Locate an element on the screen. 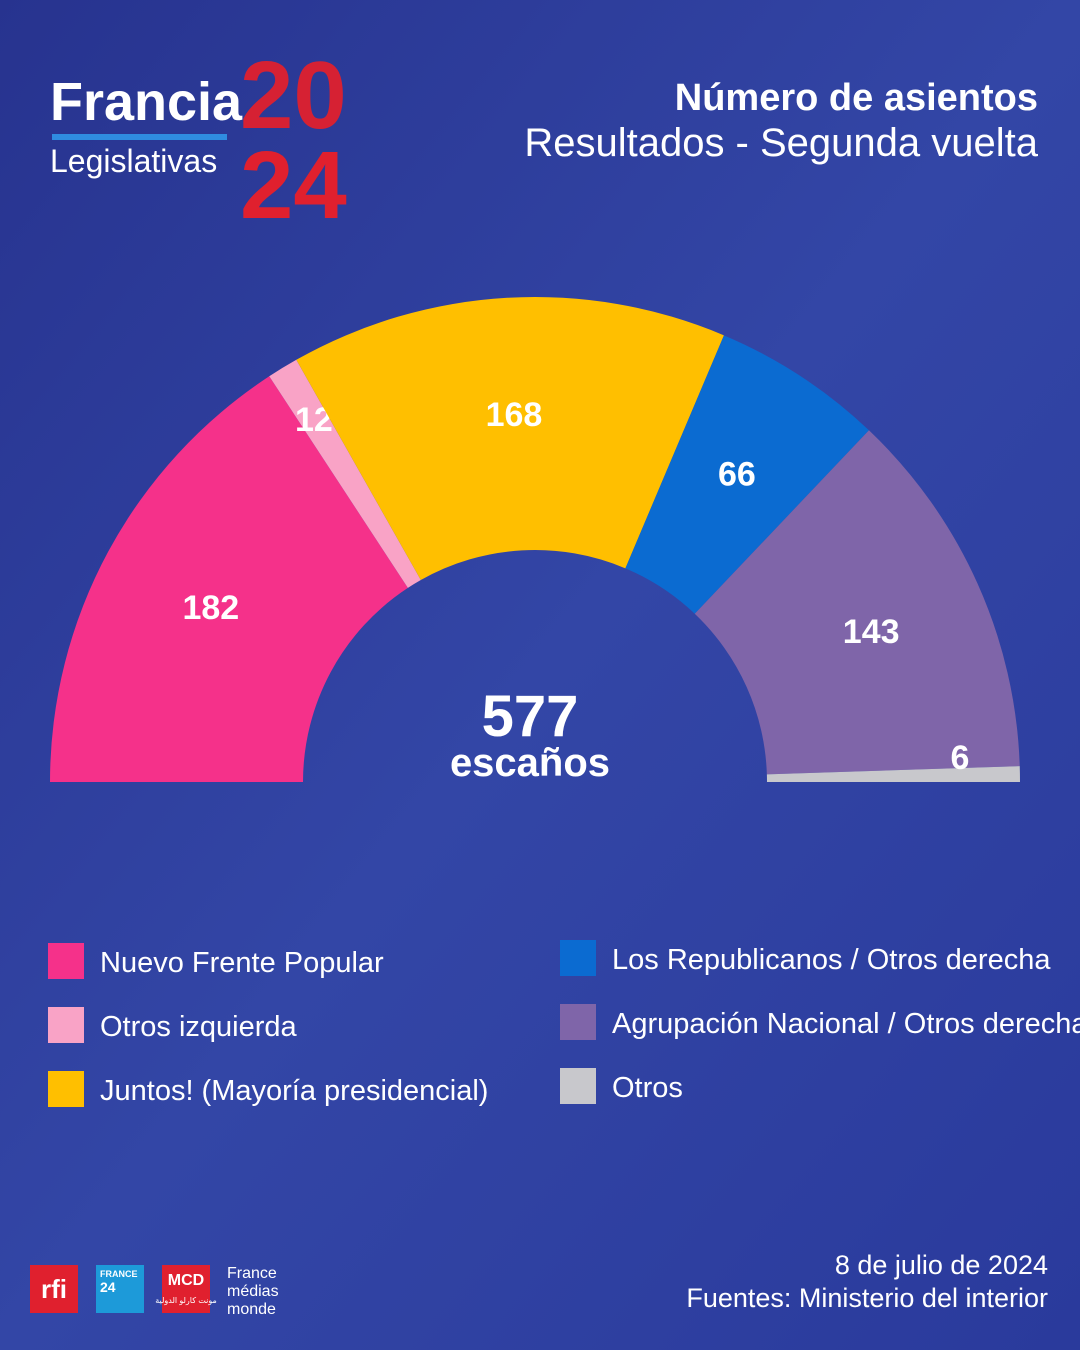 The image size is (1080, 1350). logo-fmm-text: France is located at coordinates (252, 1273).